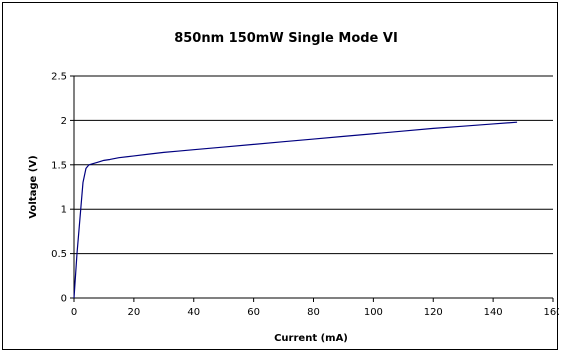 The width and height of the screenshot is (562, 354). Describe the element at coordinates (311, 338) in the screenshot. I see `x-axis-title: Current (mA)` at that location.